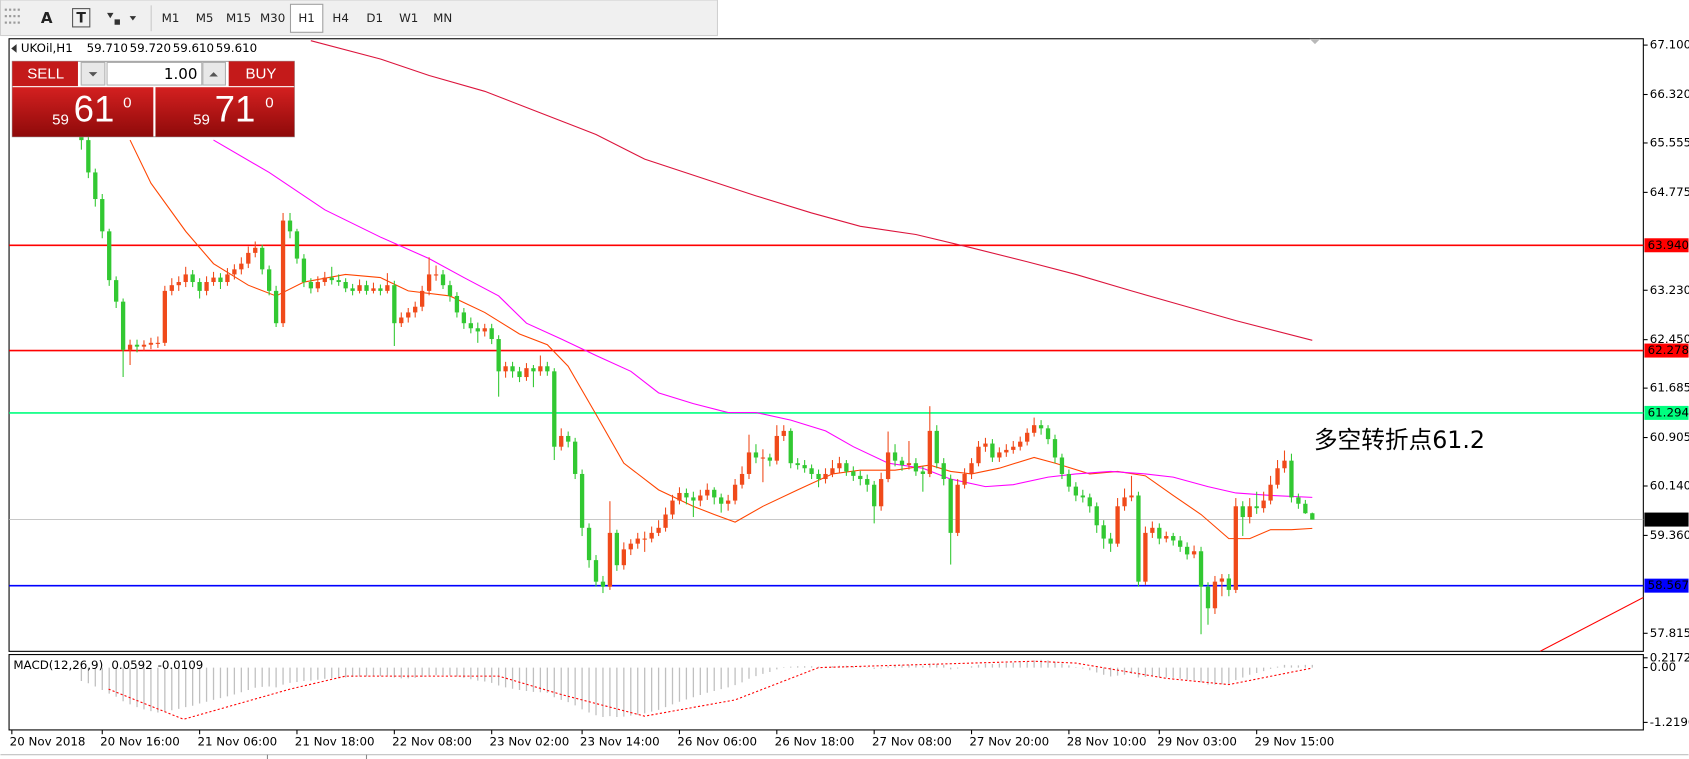 The width and height of the screenshot is (1689, 759). I want to click on label-tool: T, so click(81, 18).